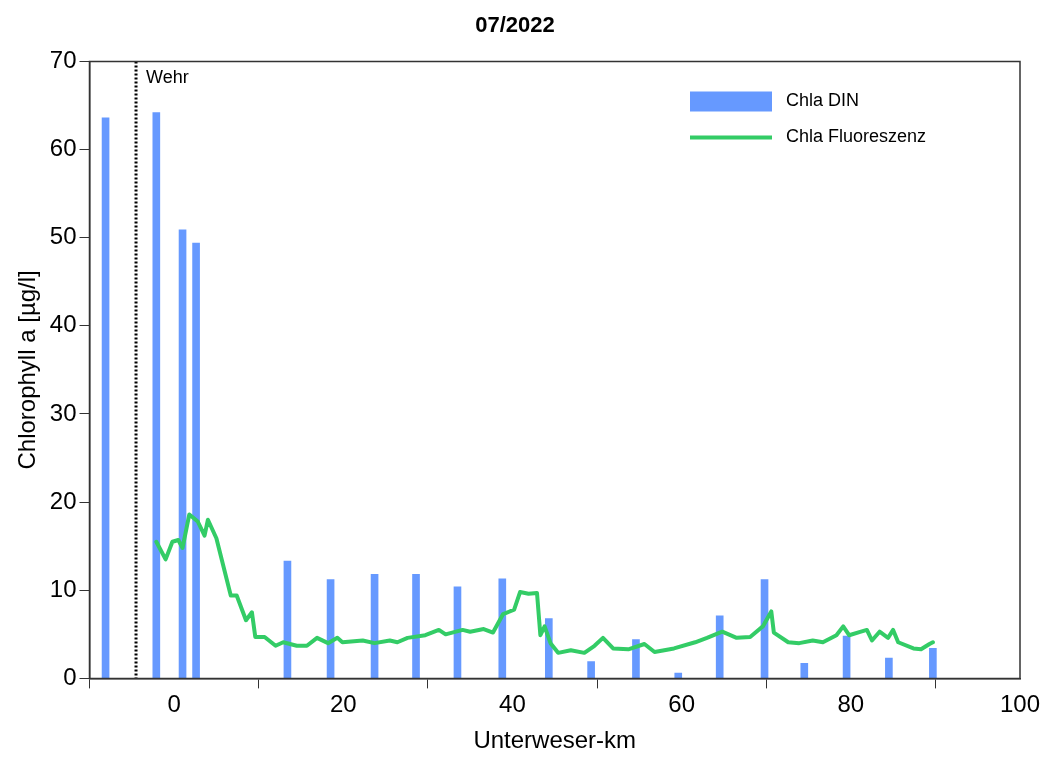  What do you see at coordinates (174, 704) in the screenshot?
I see `x-tick-label: 0` at bounding box center [174, 704].